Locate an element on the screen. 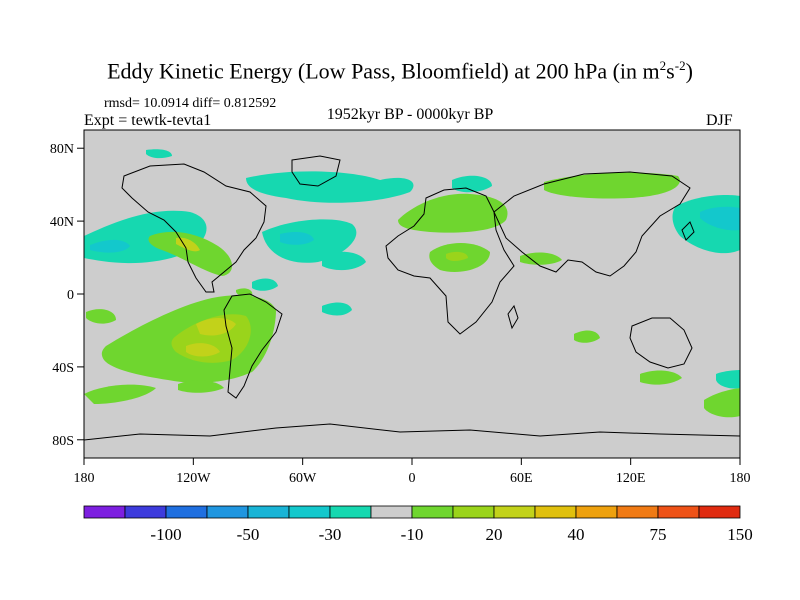 Image resolution: width=800 pixels, height=600 pixels. anomaly-southern-ocean-cyan is located at coordinates (728, 379).